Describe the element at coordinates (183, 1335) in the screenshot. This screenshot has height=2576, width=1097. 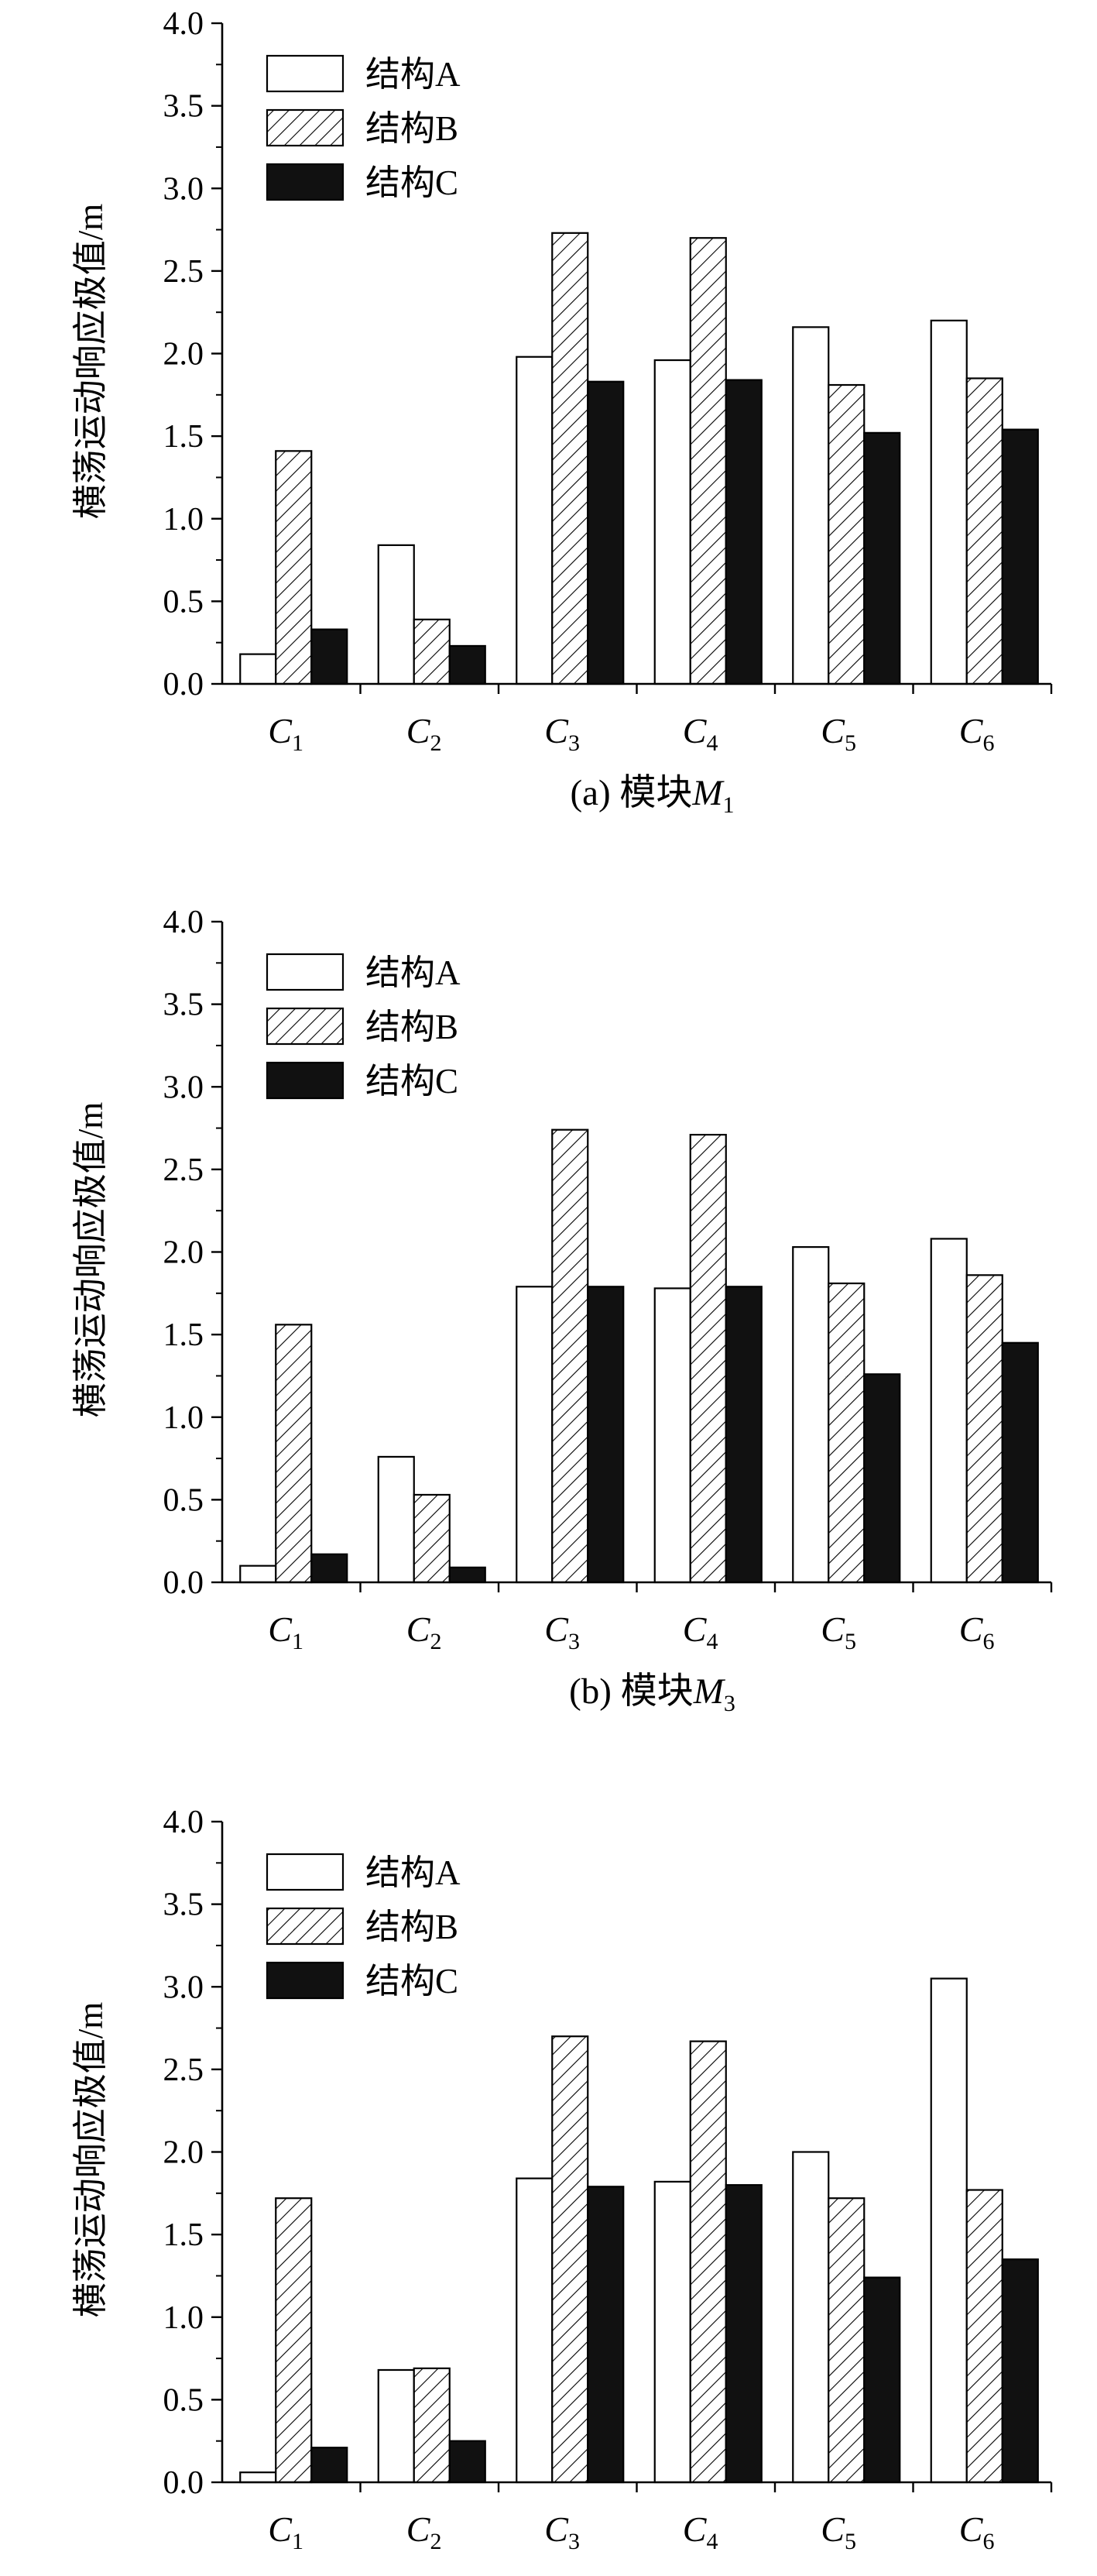
I see `y-tick-label: 1.5` at that location.